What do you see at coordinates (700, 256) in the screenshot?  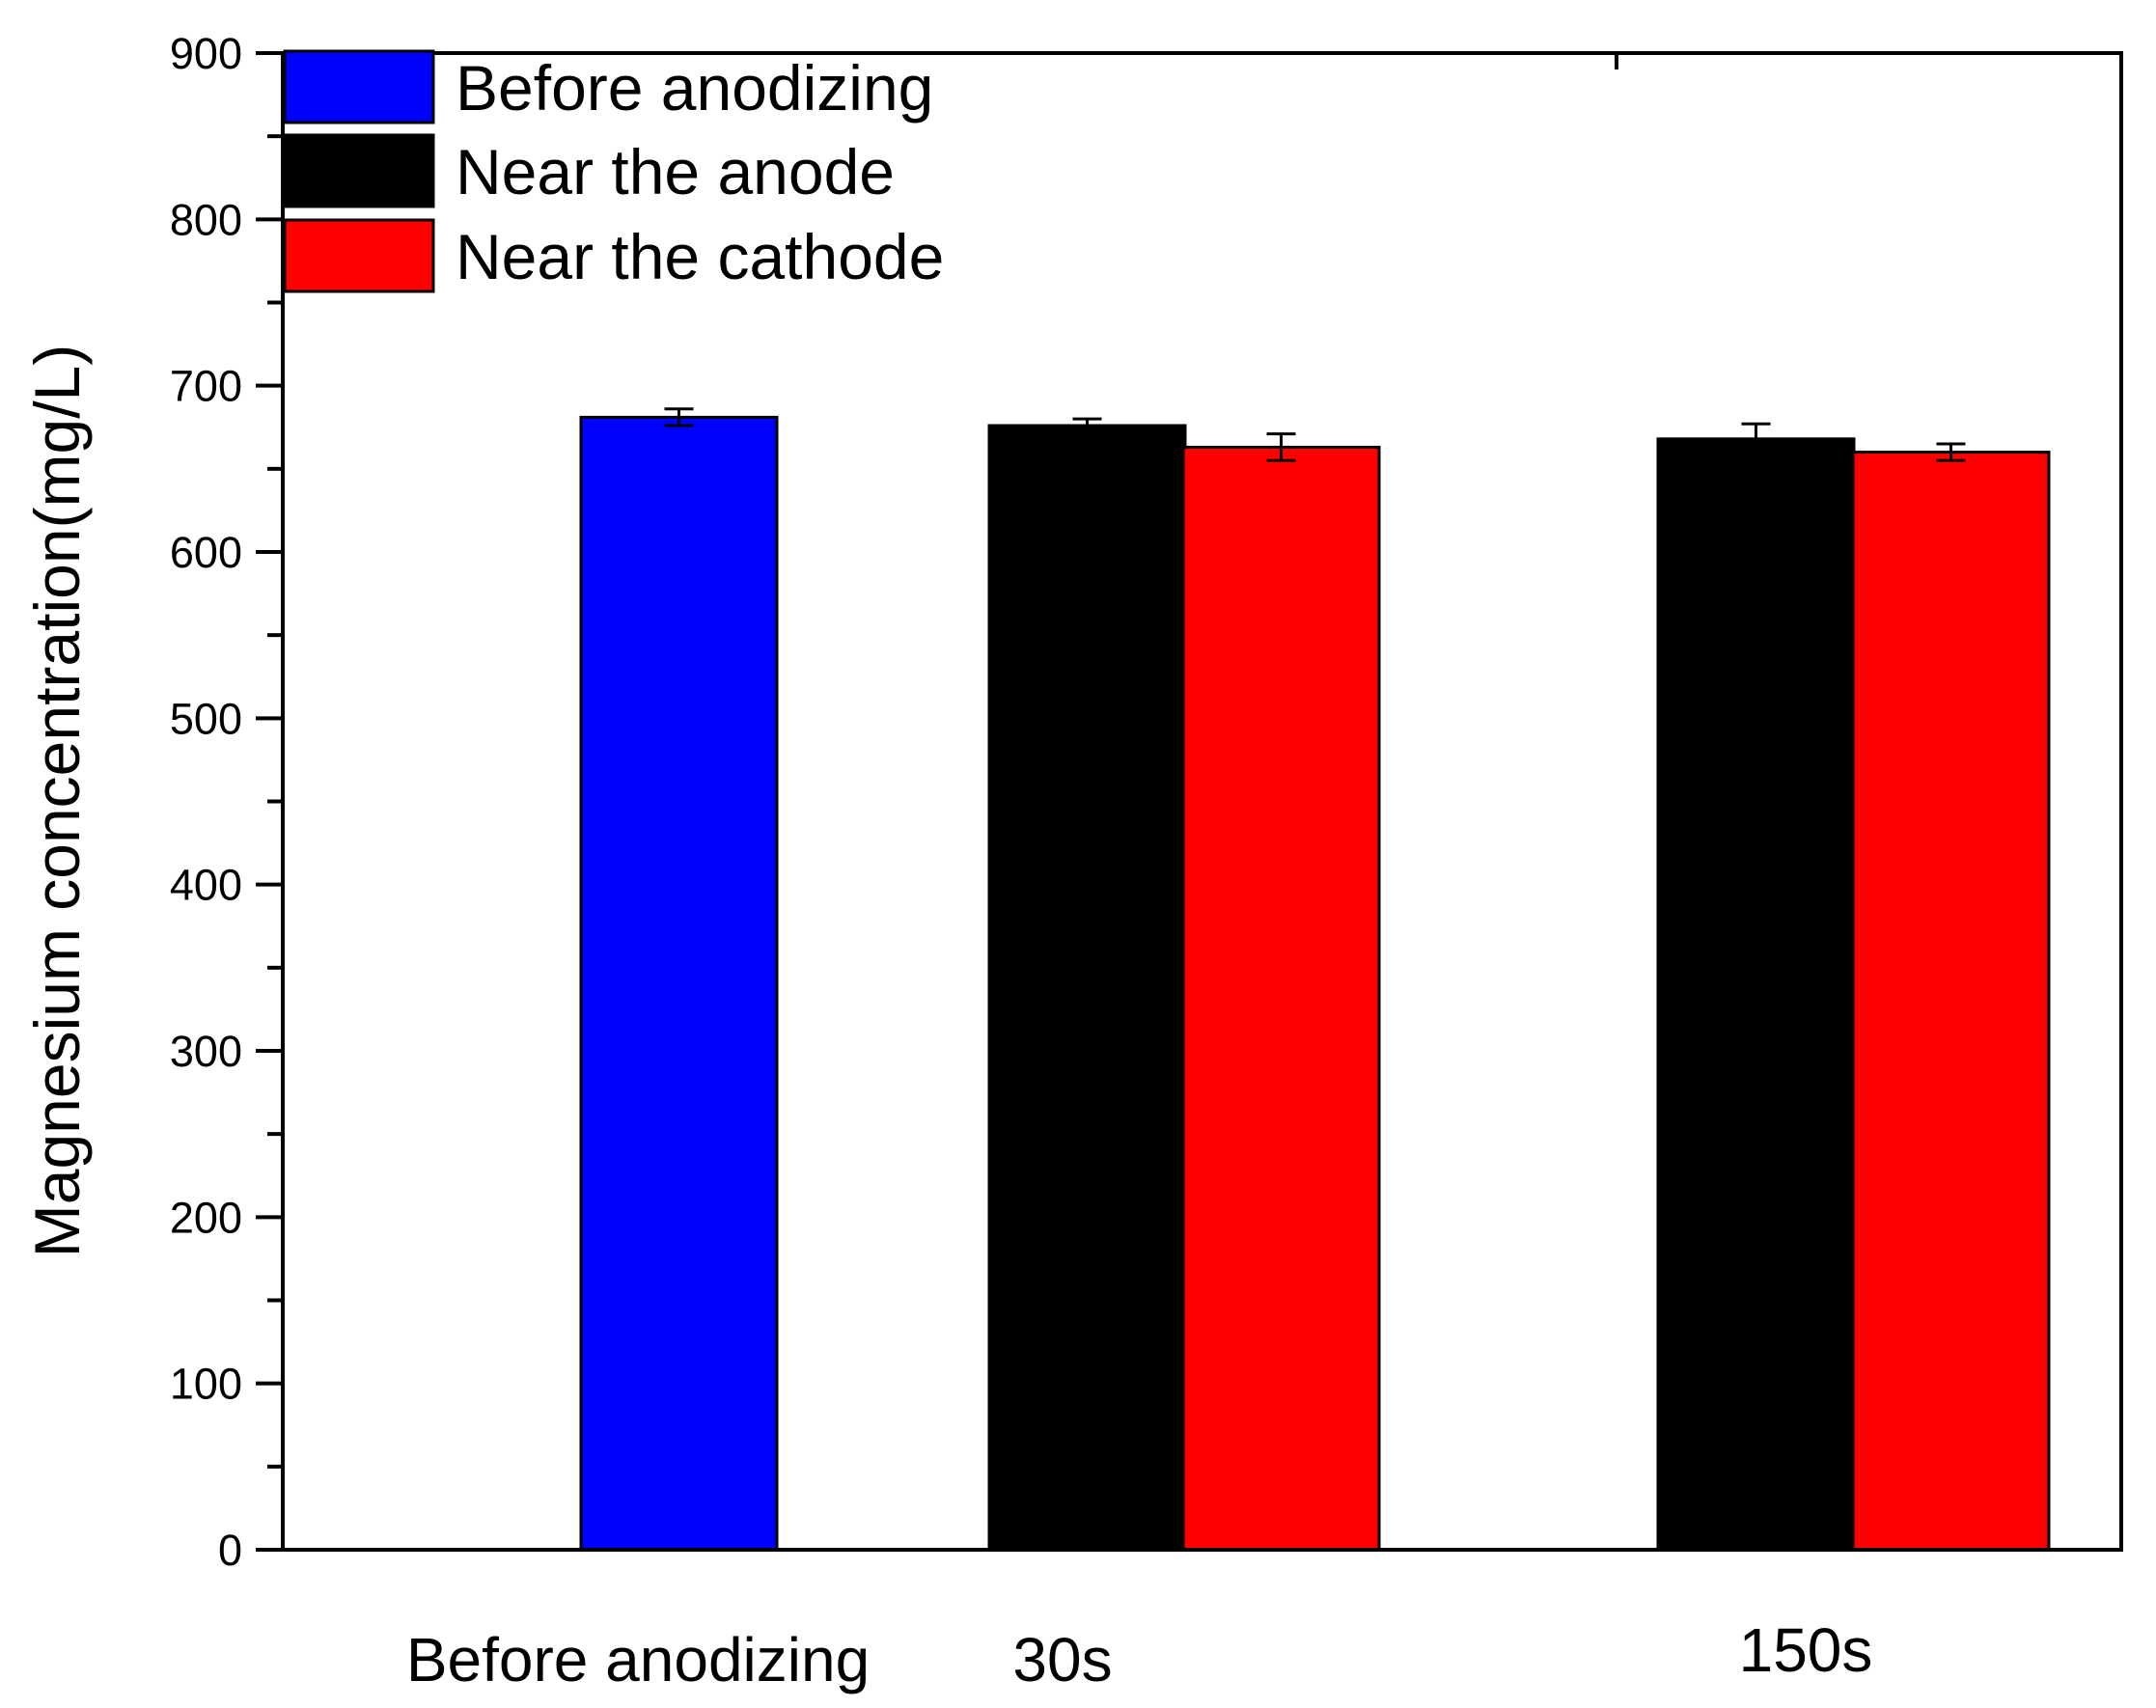 I see `legend-label-near-cathode: Near the cathode` at bounding box center [700, 256].